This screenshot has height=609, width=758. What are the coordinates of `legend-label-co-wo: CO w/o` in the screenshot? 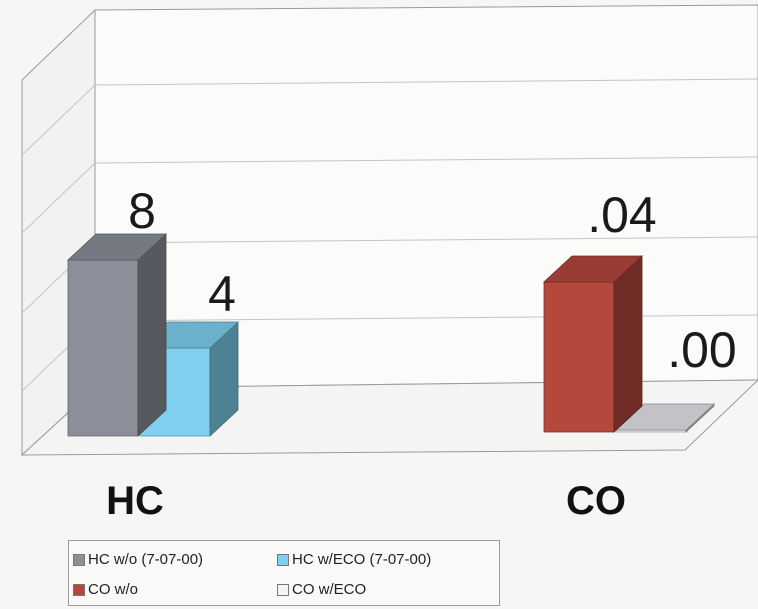 It's located at (113, 589).